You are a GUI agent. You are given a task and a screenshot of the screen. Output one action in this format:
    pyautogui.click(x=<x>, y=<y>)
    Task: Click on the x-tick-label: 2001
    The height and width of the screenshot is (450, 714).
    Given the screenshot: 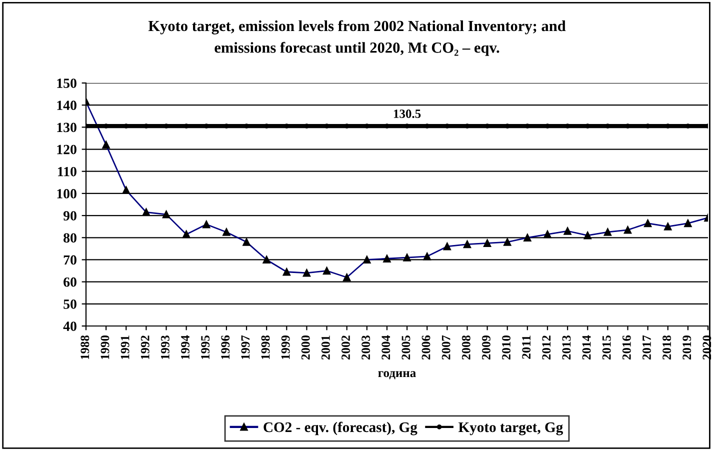 What is the action you would take?
    pyautogui.click(x=325, y=348)
    